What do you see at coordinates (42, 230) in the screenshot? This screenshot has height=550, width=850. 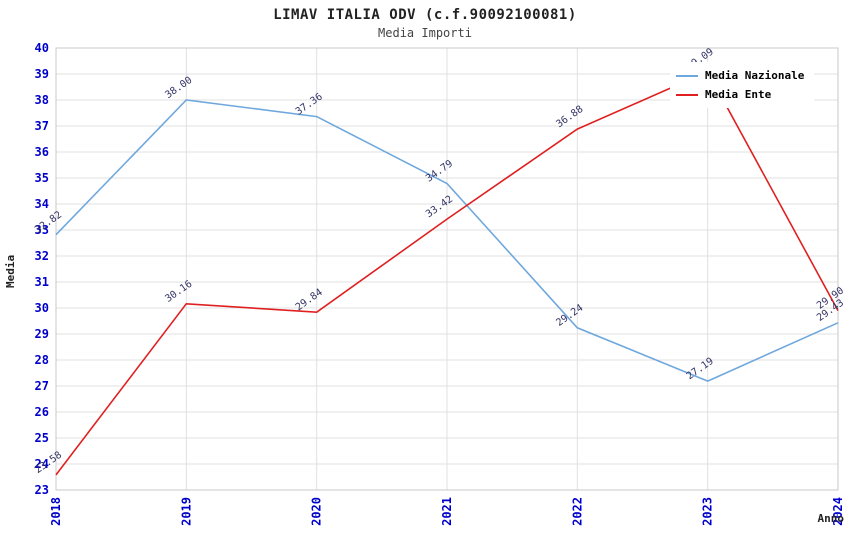 I see `svg-text: 33` at bounding box center [42, 230].